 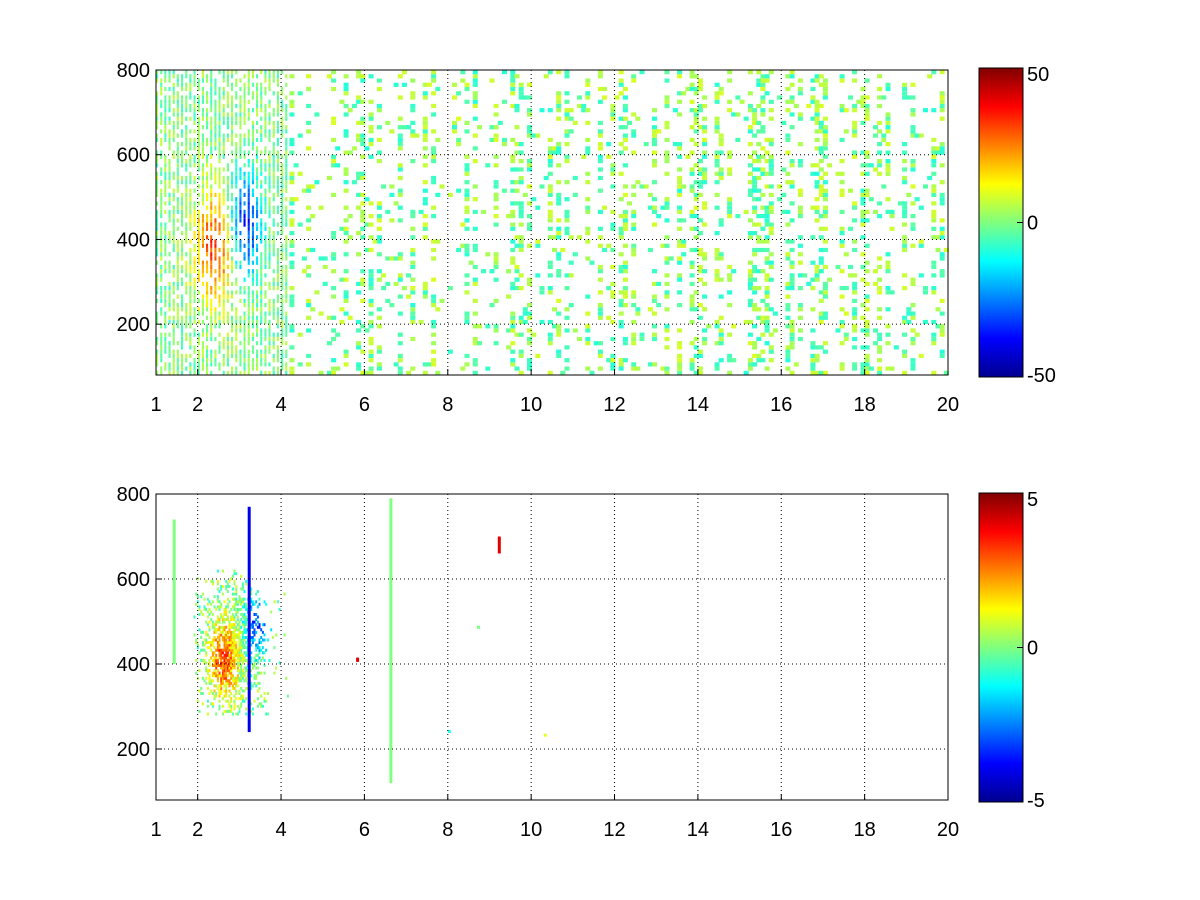 What do you see at coordinates (865, 830) in the screenshot?
I see `x-tick-label: 18` at bounding box center [865, 830].